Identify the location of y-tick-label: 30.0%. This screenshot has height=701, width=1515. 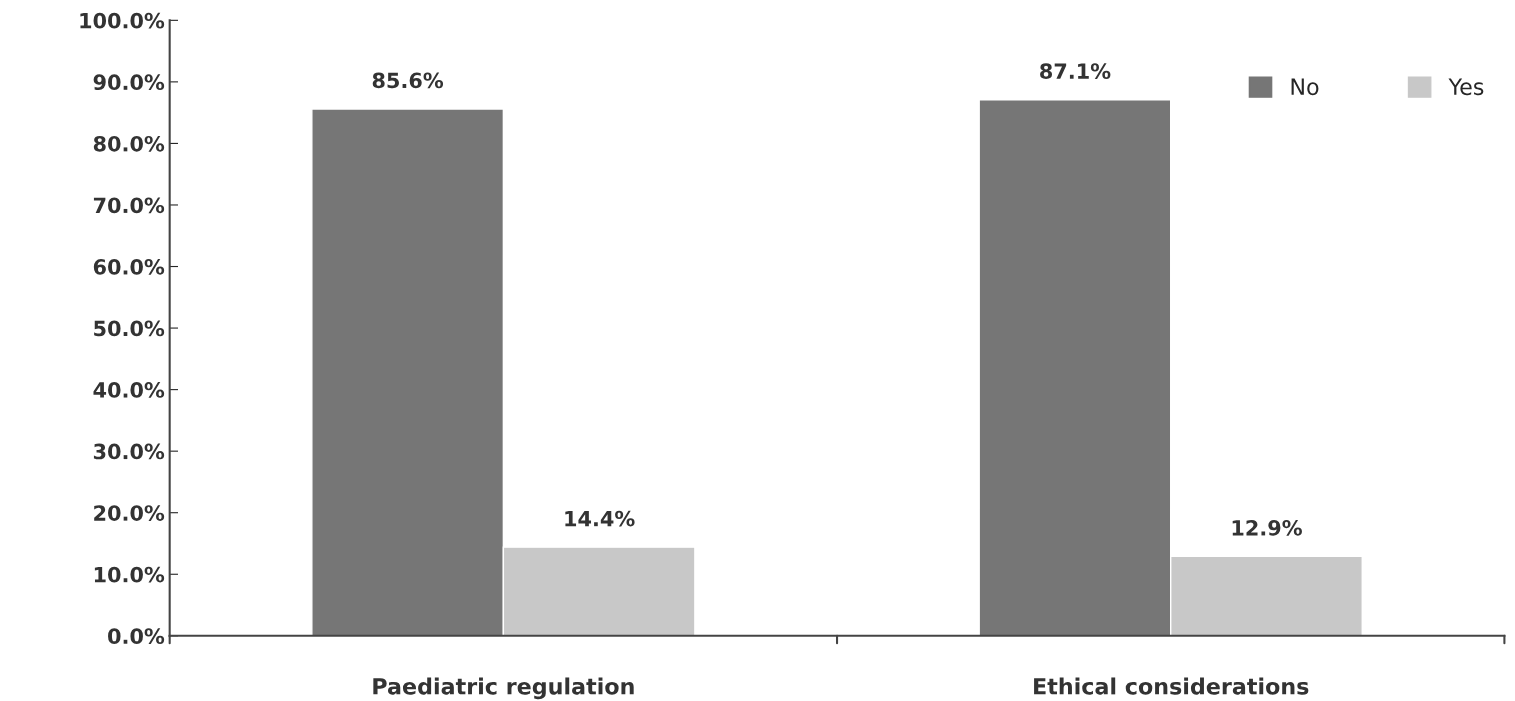
(129, 451).